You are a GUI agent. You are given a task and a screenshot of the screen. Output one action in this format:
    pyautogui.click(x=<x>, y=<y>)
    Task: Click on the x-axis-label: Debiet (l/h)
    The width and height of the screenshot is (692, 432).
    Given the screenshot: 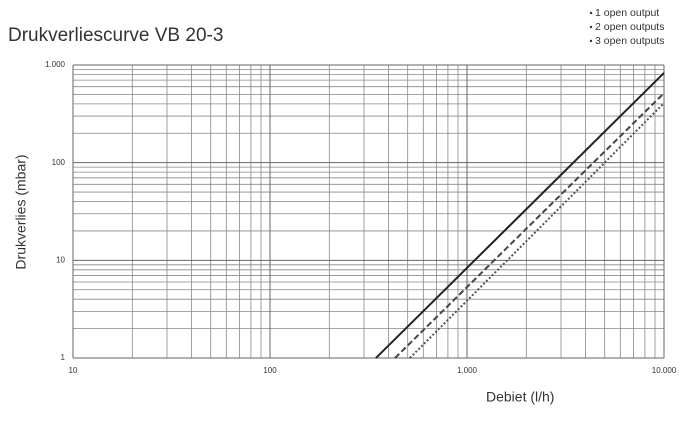 What is the action you would take?
    pyautogui.click(x=520, y=397)
    